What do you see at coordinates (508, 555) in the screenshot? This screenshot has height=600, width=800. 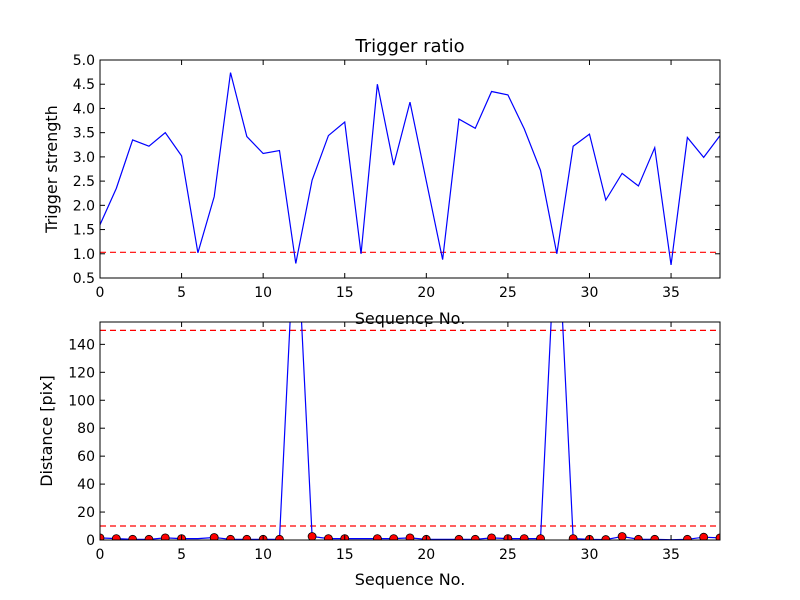 I see `distance-x-tick-label: 25` at bounding box center [508, 555].